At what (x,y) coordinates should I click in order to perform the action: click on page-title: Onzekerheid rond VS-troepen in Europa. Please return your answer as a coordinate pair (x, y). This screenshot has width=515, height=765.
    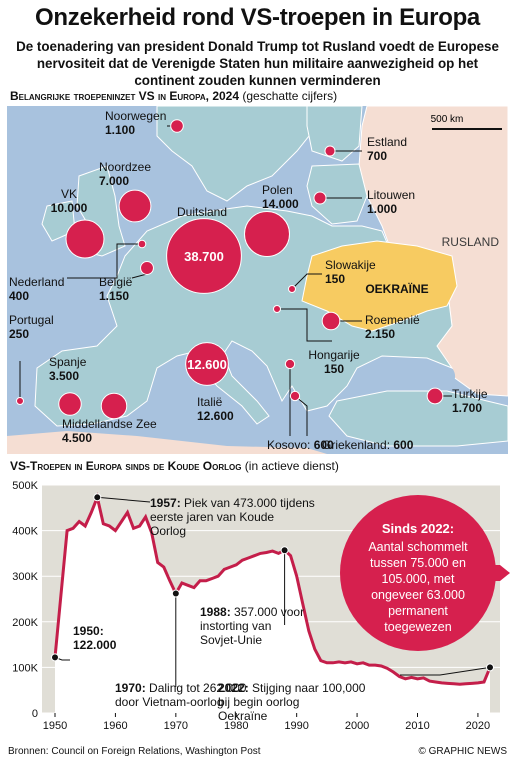
    Looking at the image, I should click on (257, 17).